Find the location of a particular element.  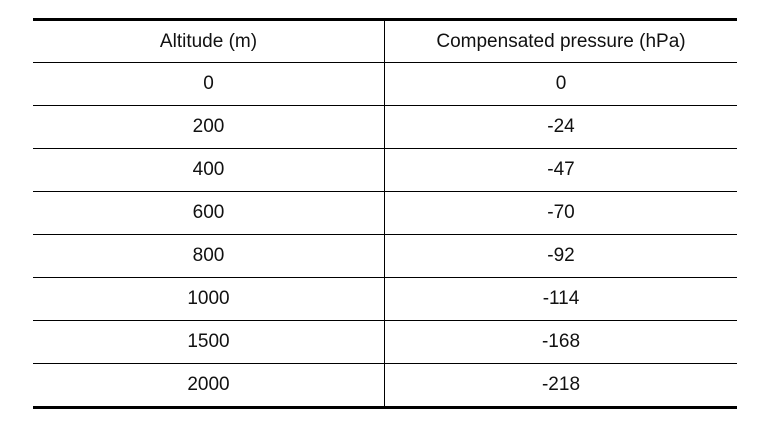

table-row: 200 -24 is located at coordinates (385, 127).